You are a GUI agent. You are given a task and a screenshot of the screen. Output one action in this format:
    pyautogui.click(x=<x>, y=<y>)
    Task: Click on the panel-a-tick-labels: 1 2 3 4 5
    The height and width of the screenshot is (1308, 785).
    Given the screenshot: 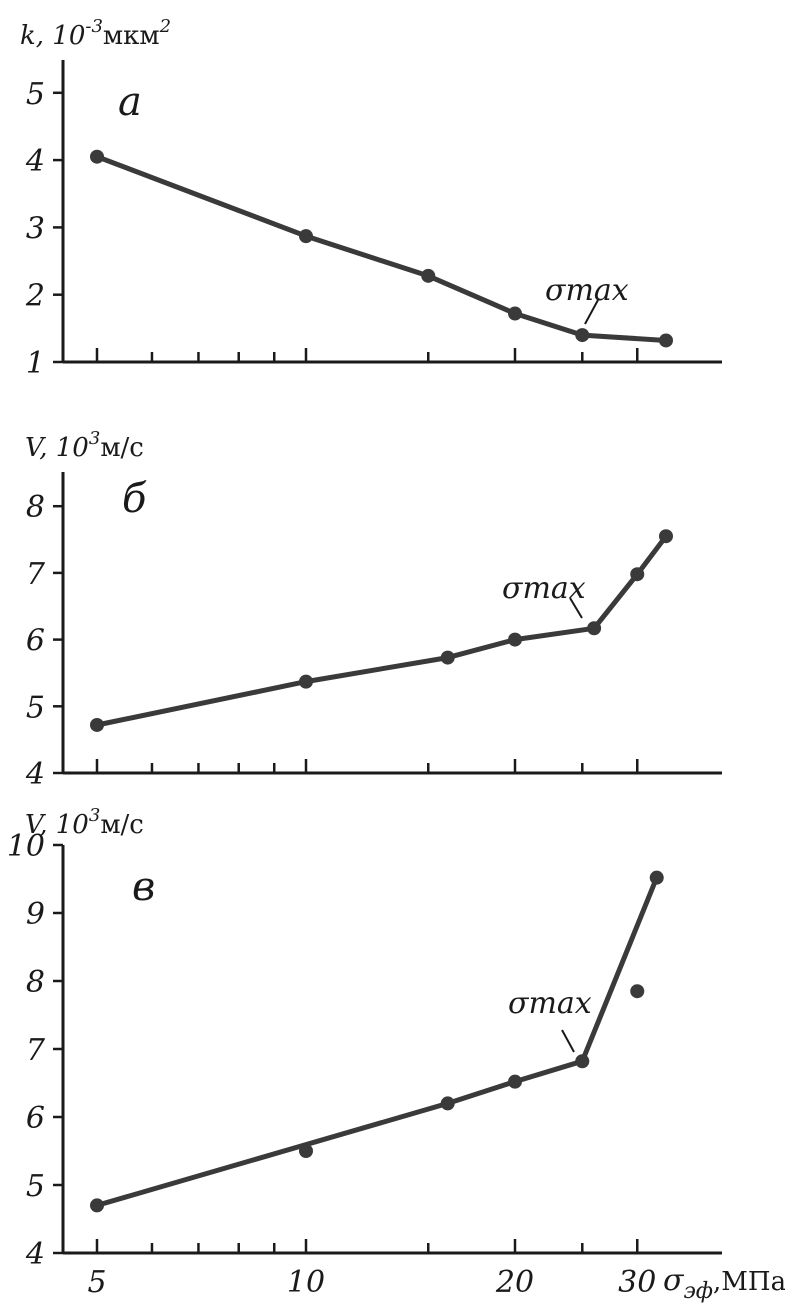 What is the action you would take?
    pyautogui.click(x=35, y=229)
    